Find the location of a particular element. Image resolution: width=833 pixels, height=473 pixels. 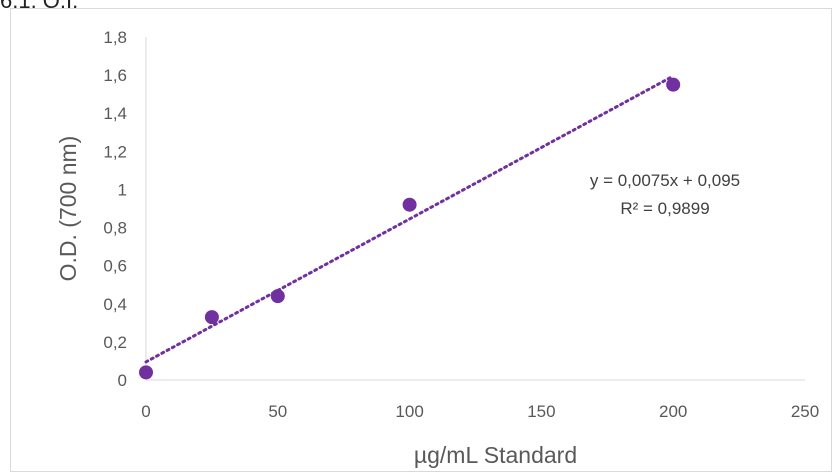

x-tick-label: 100 is located at coordinates (409, 411).